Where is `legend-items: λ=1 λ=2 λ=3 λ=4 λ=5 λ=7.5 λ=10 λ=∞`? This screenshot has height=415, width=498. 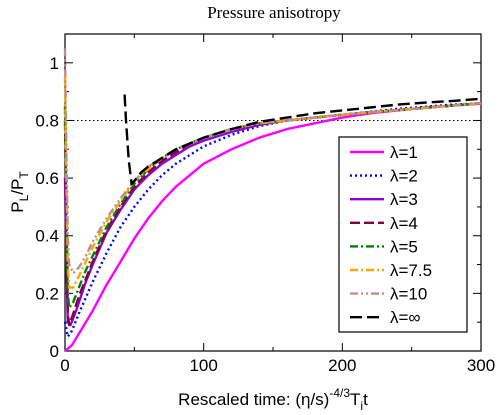
legend-items: λ=1 λ=2 λ=3 λ=4 λ=5 λ=7.5 λ=10 λ=∞ is located at coordinates (391, 235).